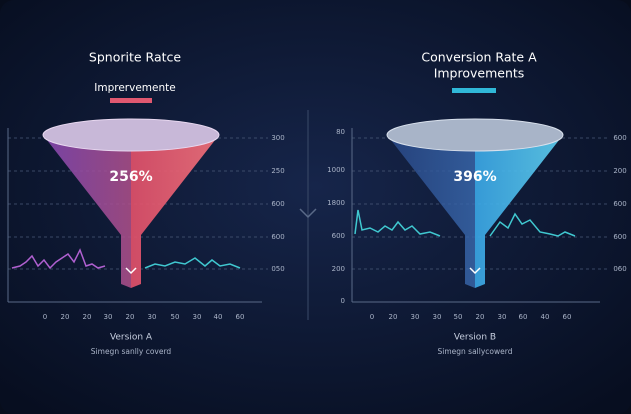 The width and height of the screenshot is (631, 414). Describe the element at coordinates (340, 132) in the screenshot. I see `y-tick-label: 80` at that location.